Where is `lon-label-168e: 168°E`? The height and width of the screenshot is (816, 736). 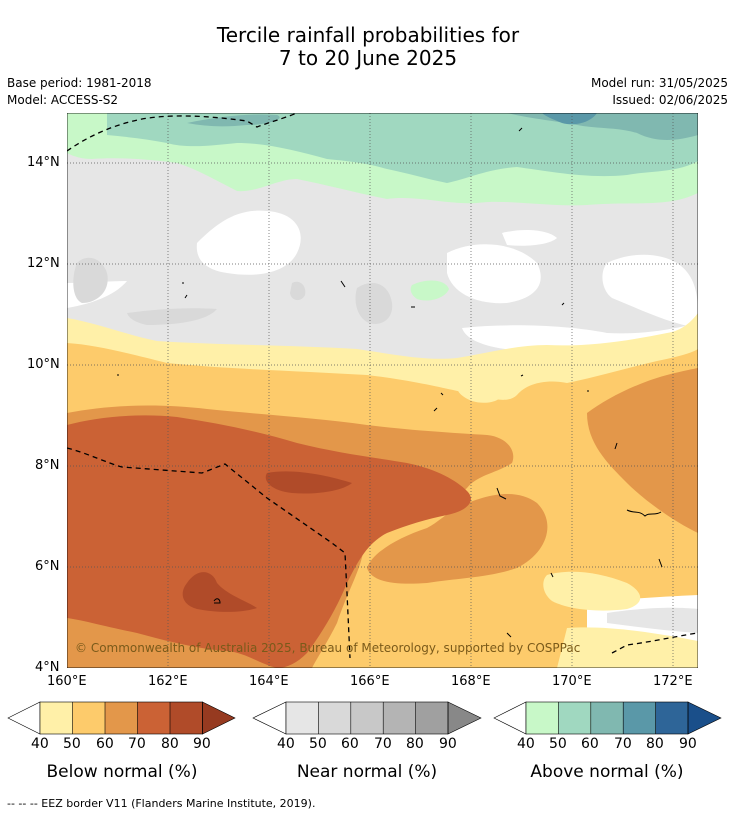
lon-label-168e: 168°E is located at coordinates (471, 681).